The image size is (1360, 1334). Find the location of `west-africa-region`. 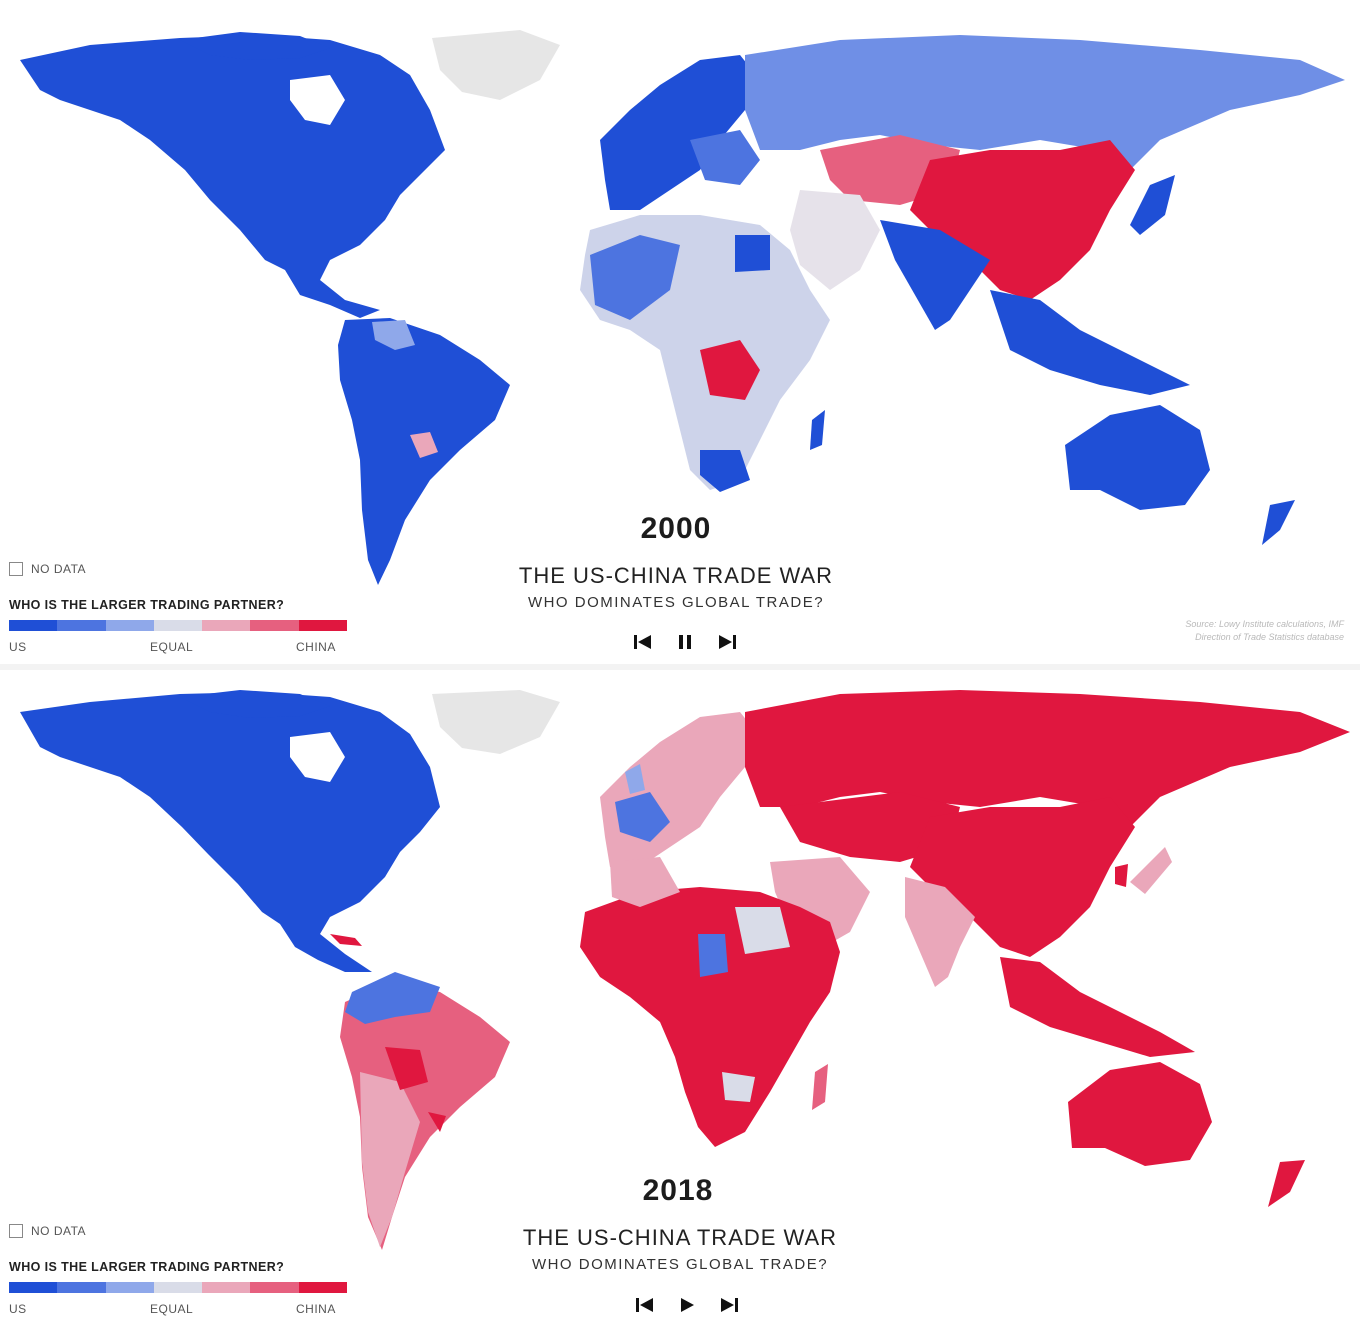

west-africa-region is located at coordinates (635, 277).